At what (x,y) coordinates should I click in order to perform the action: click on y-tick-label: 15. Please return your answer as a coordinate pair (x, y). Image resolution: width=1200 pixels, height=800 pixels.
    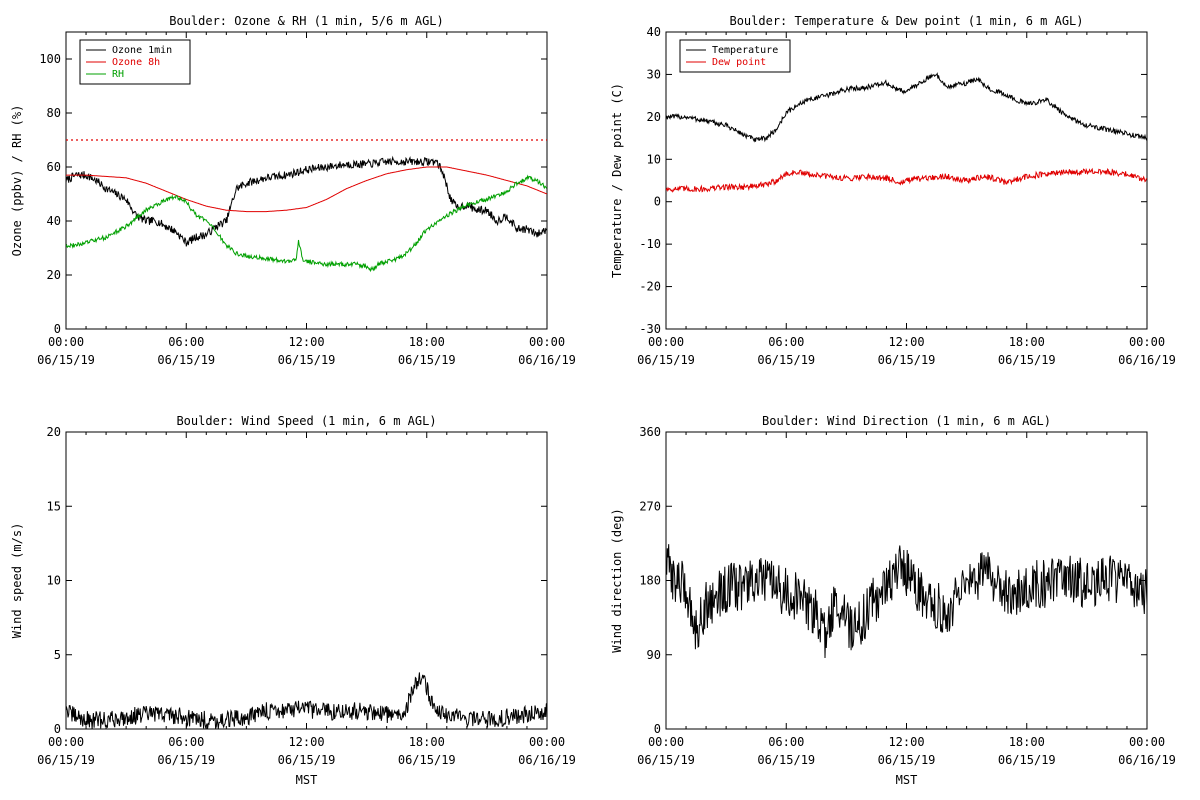
    Looking at the image, I should click on (54, 506).